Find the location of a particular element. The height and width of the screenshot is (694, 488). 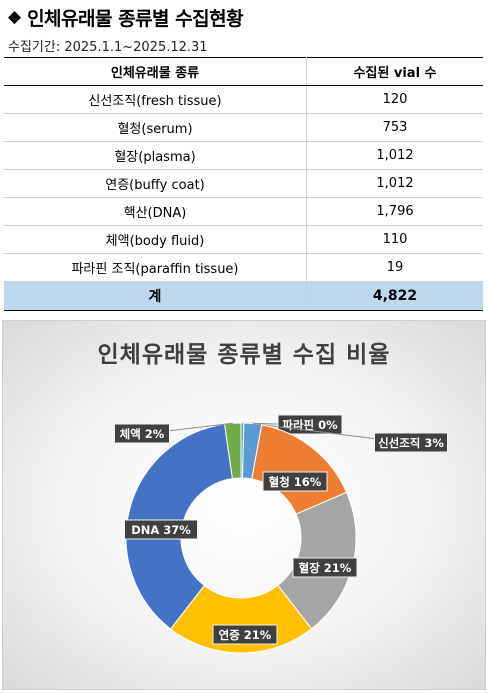

data-label-text-2: 혈청 16% is located at coordinates (295, 482).